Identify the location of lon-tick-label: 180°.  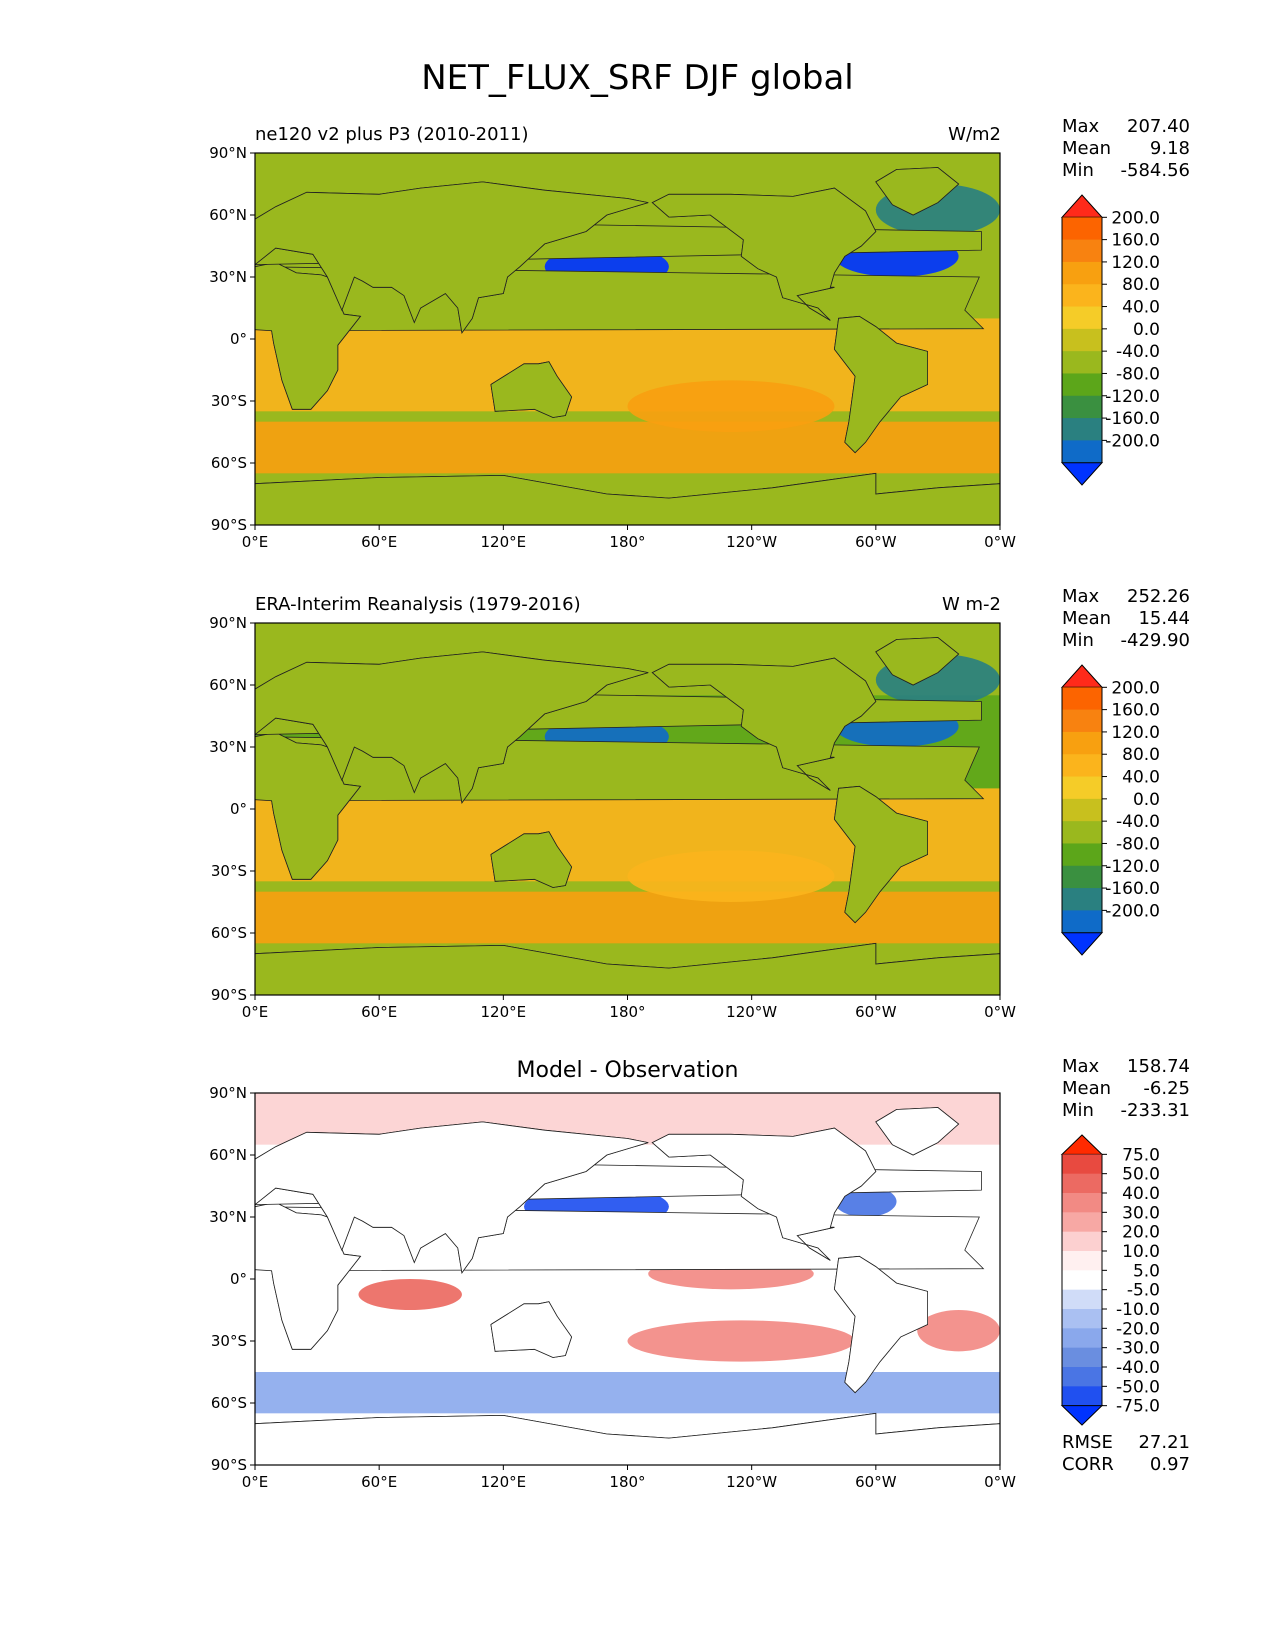
(627, 1012).